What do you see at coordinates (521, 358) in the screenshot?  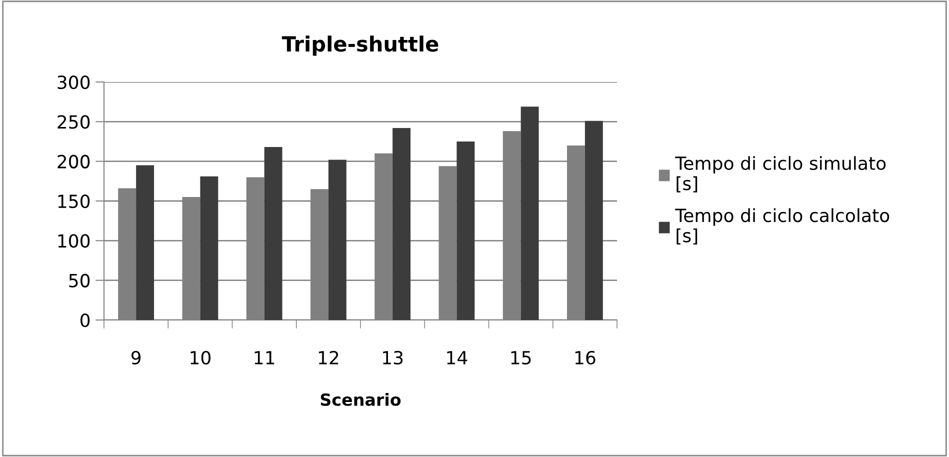 I see `x-tick-label: 15` at bounding box center [521, 358].